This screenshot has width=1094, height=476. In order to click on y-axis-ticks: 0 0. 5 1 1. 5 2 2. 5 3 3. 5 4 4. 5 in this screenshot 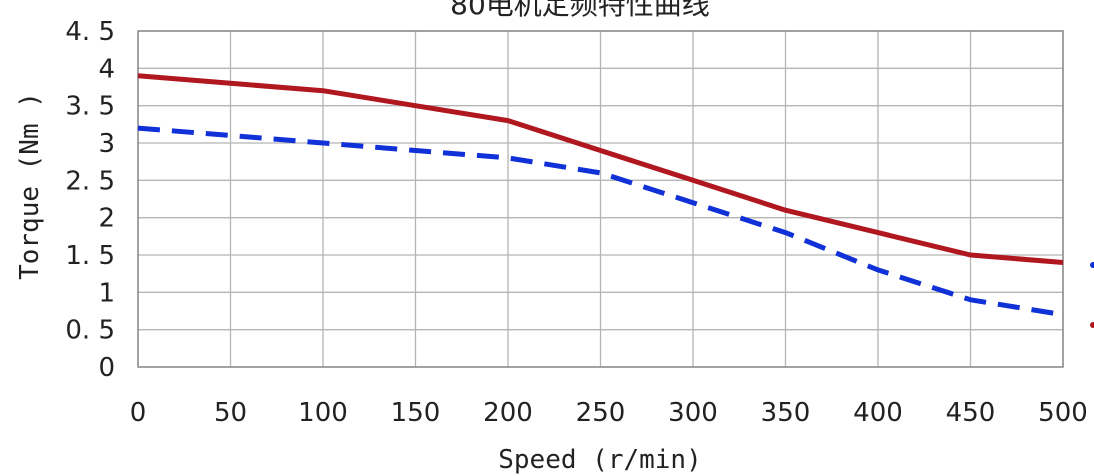, I will do `click(90, 200)`.